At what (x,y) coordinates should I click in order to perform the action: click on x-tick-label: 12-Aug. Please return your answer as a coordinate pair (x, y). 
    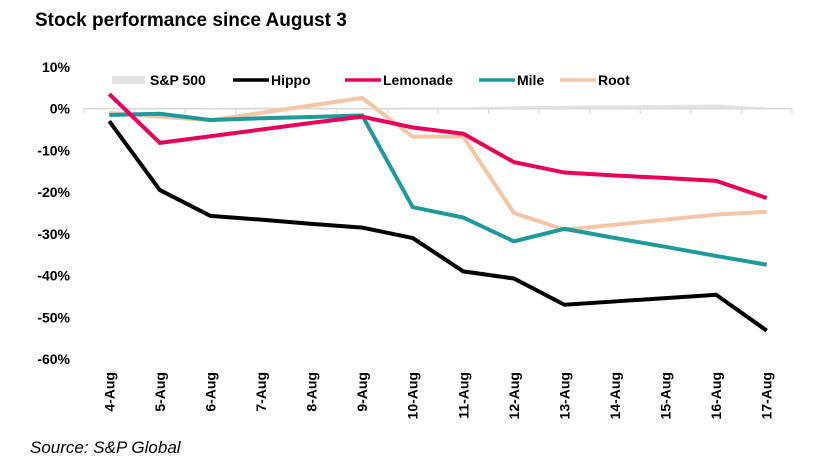
    Looking at the image, I should click on (514, 395).